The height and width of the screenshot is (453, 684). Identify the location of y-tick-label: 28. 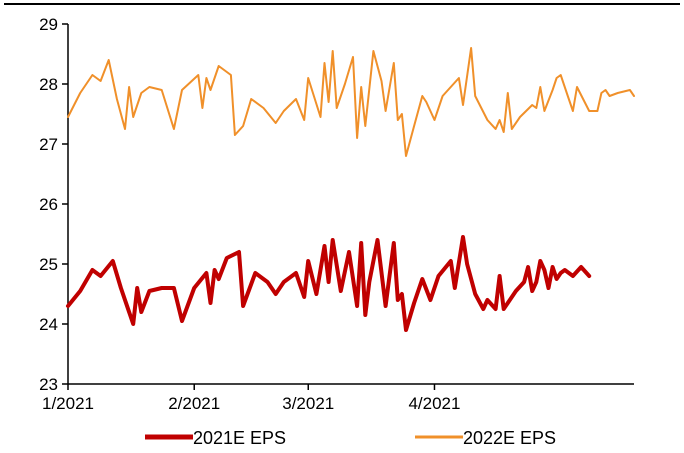
(48, 84).